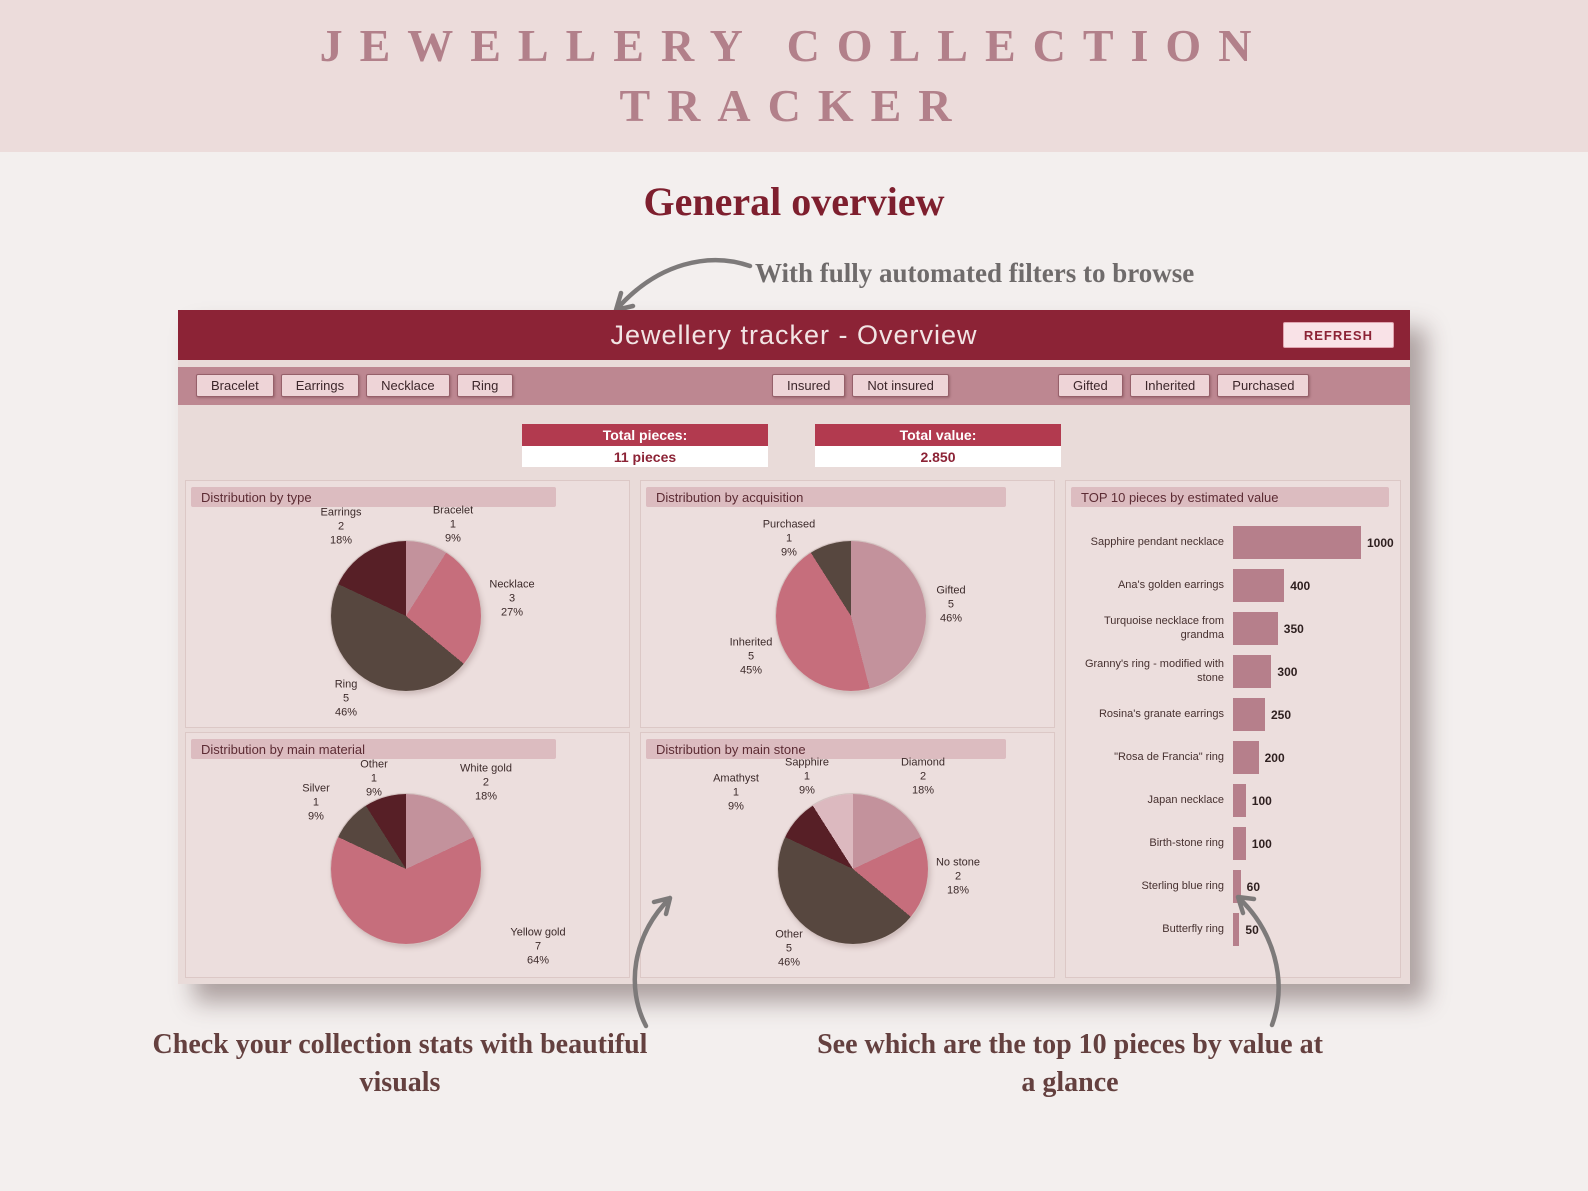 This screenshot has width=1588, height=1191. I want to click on chart-title: TOP 10 pieces by estimated value, so click(1230, 497).